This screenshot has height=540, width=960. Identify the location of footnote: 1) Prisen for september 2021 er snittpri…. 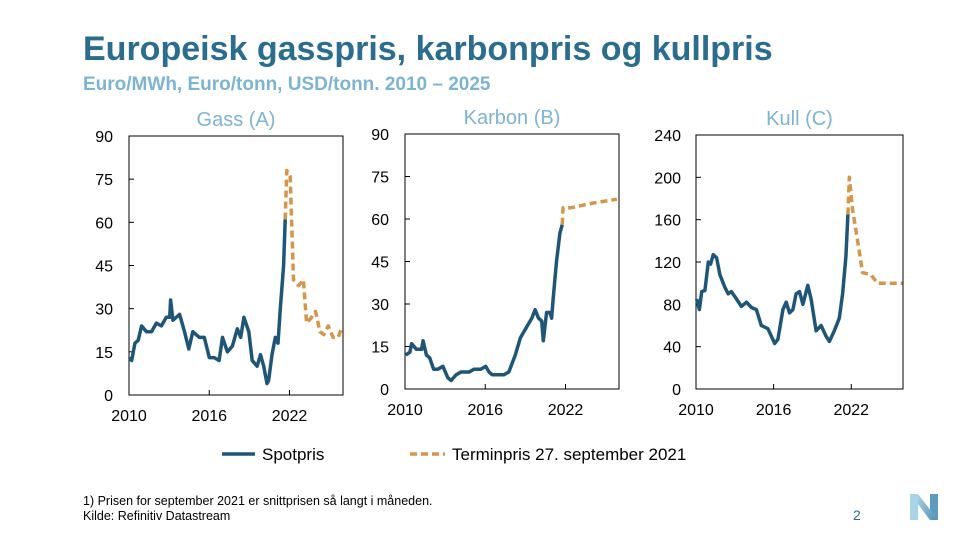
(258, 501).